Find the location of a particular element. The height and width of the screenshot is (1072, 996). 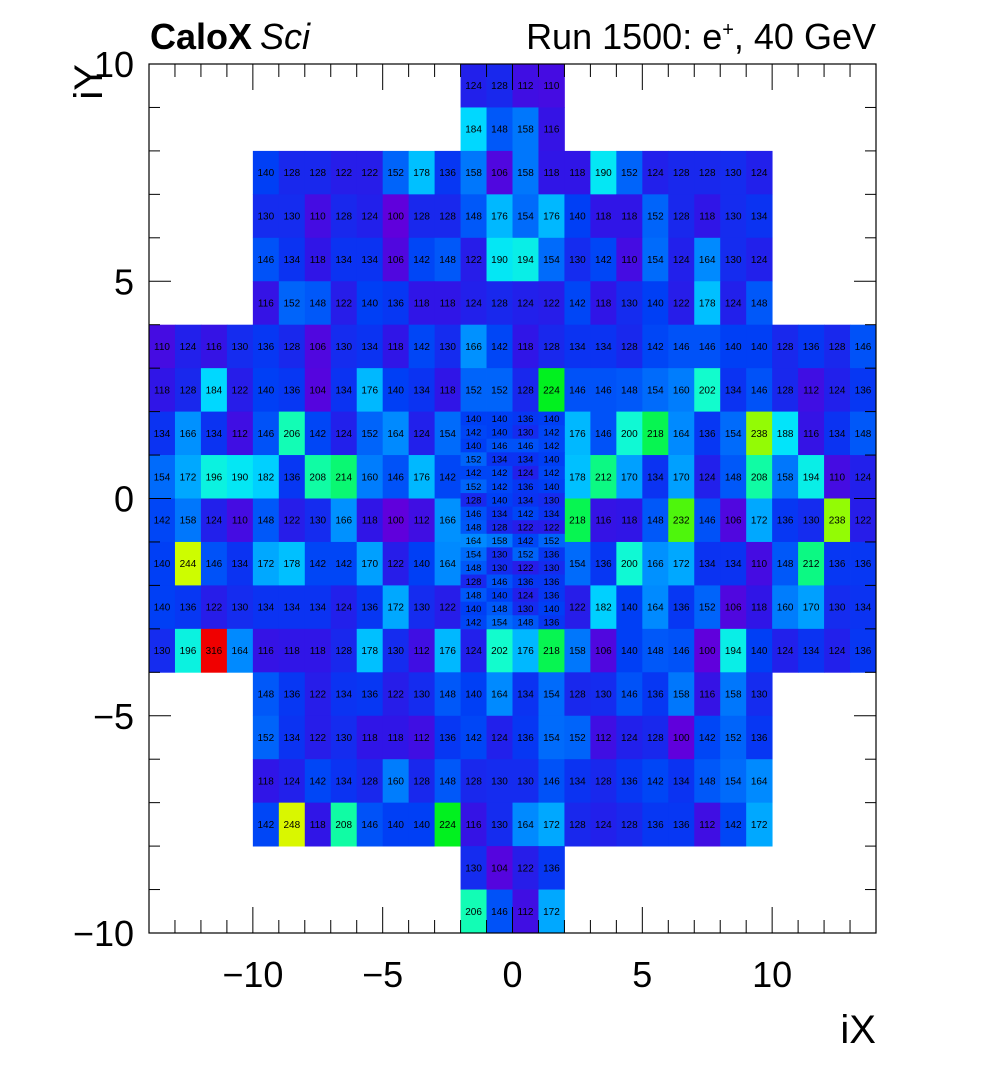

cell-value-label: 166 is located at coordinates (473, 347).